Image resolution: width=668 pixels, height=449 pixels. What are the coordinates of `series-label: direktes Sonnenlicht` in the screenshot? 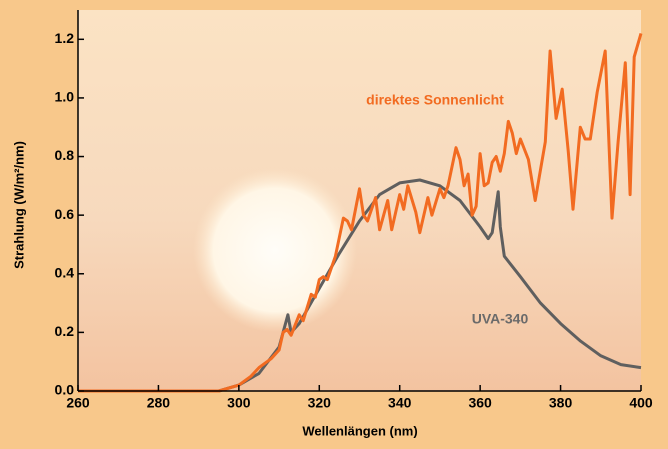 It's located at (435, 100).